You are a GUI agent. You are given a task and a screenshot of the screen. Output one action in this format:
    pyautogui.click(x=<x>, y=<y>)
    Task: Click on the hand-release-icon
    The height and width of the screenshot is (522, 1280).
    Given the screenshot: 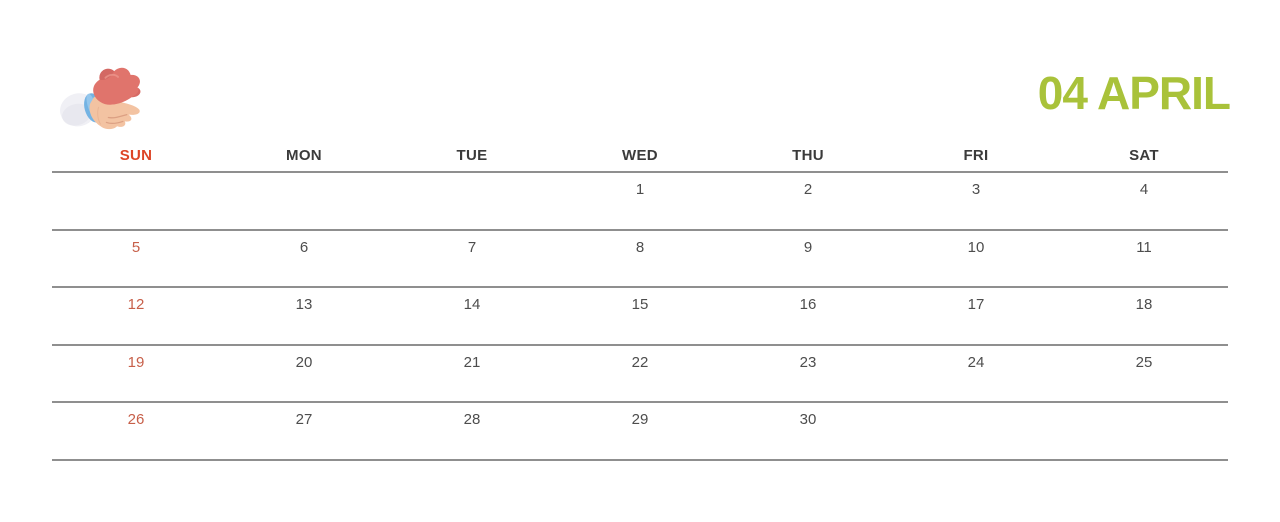 What is the action you would take?
    pyautogui.click(x=104, y=104)
    